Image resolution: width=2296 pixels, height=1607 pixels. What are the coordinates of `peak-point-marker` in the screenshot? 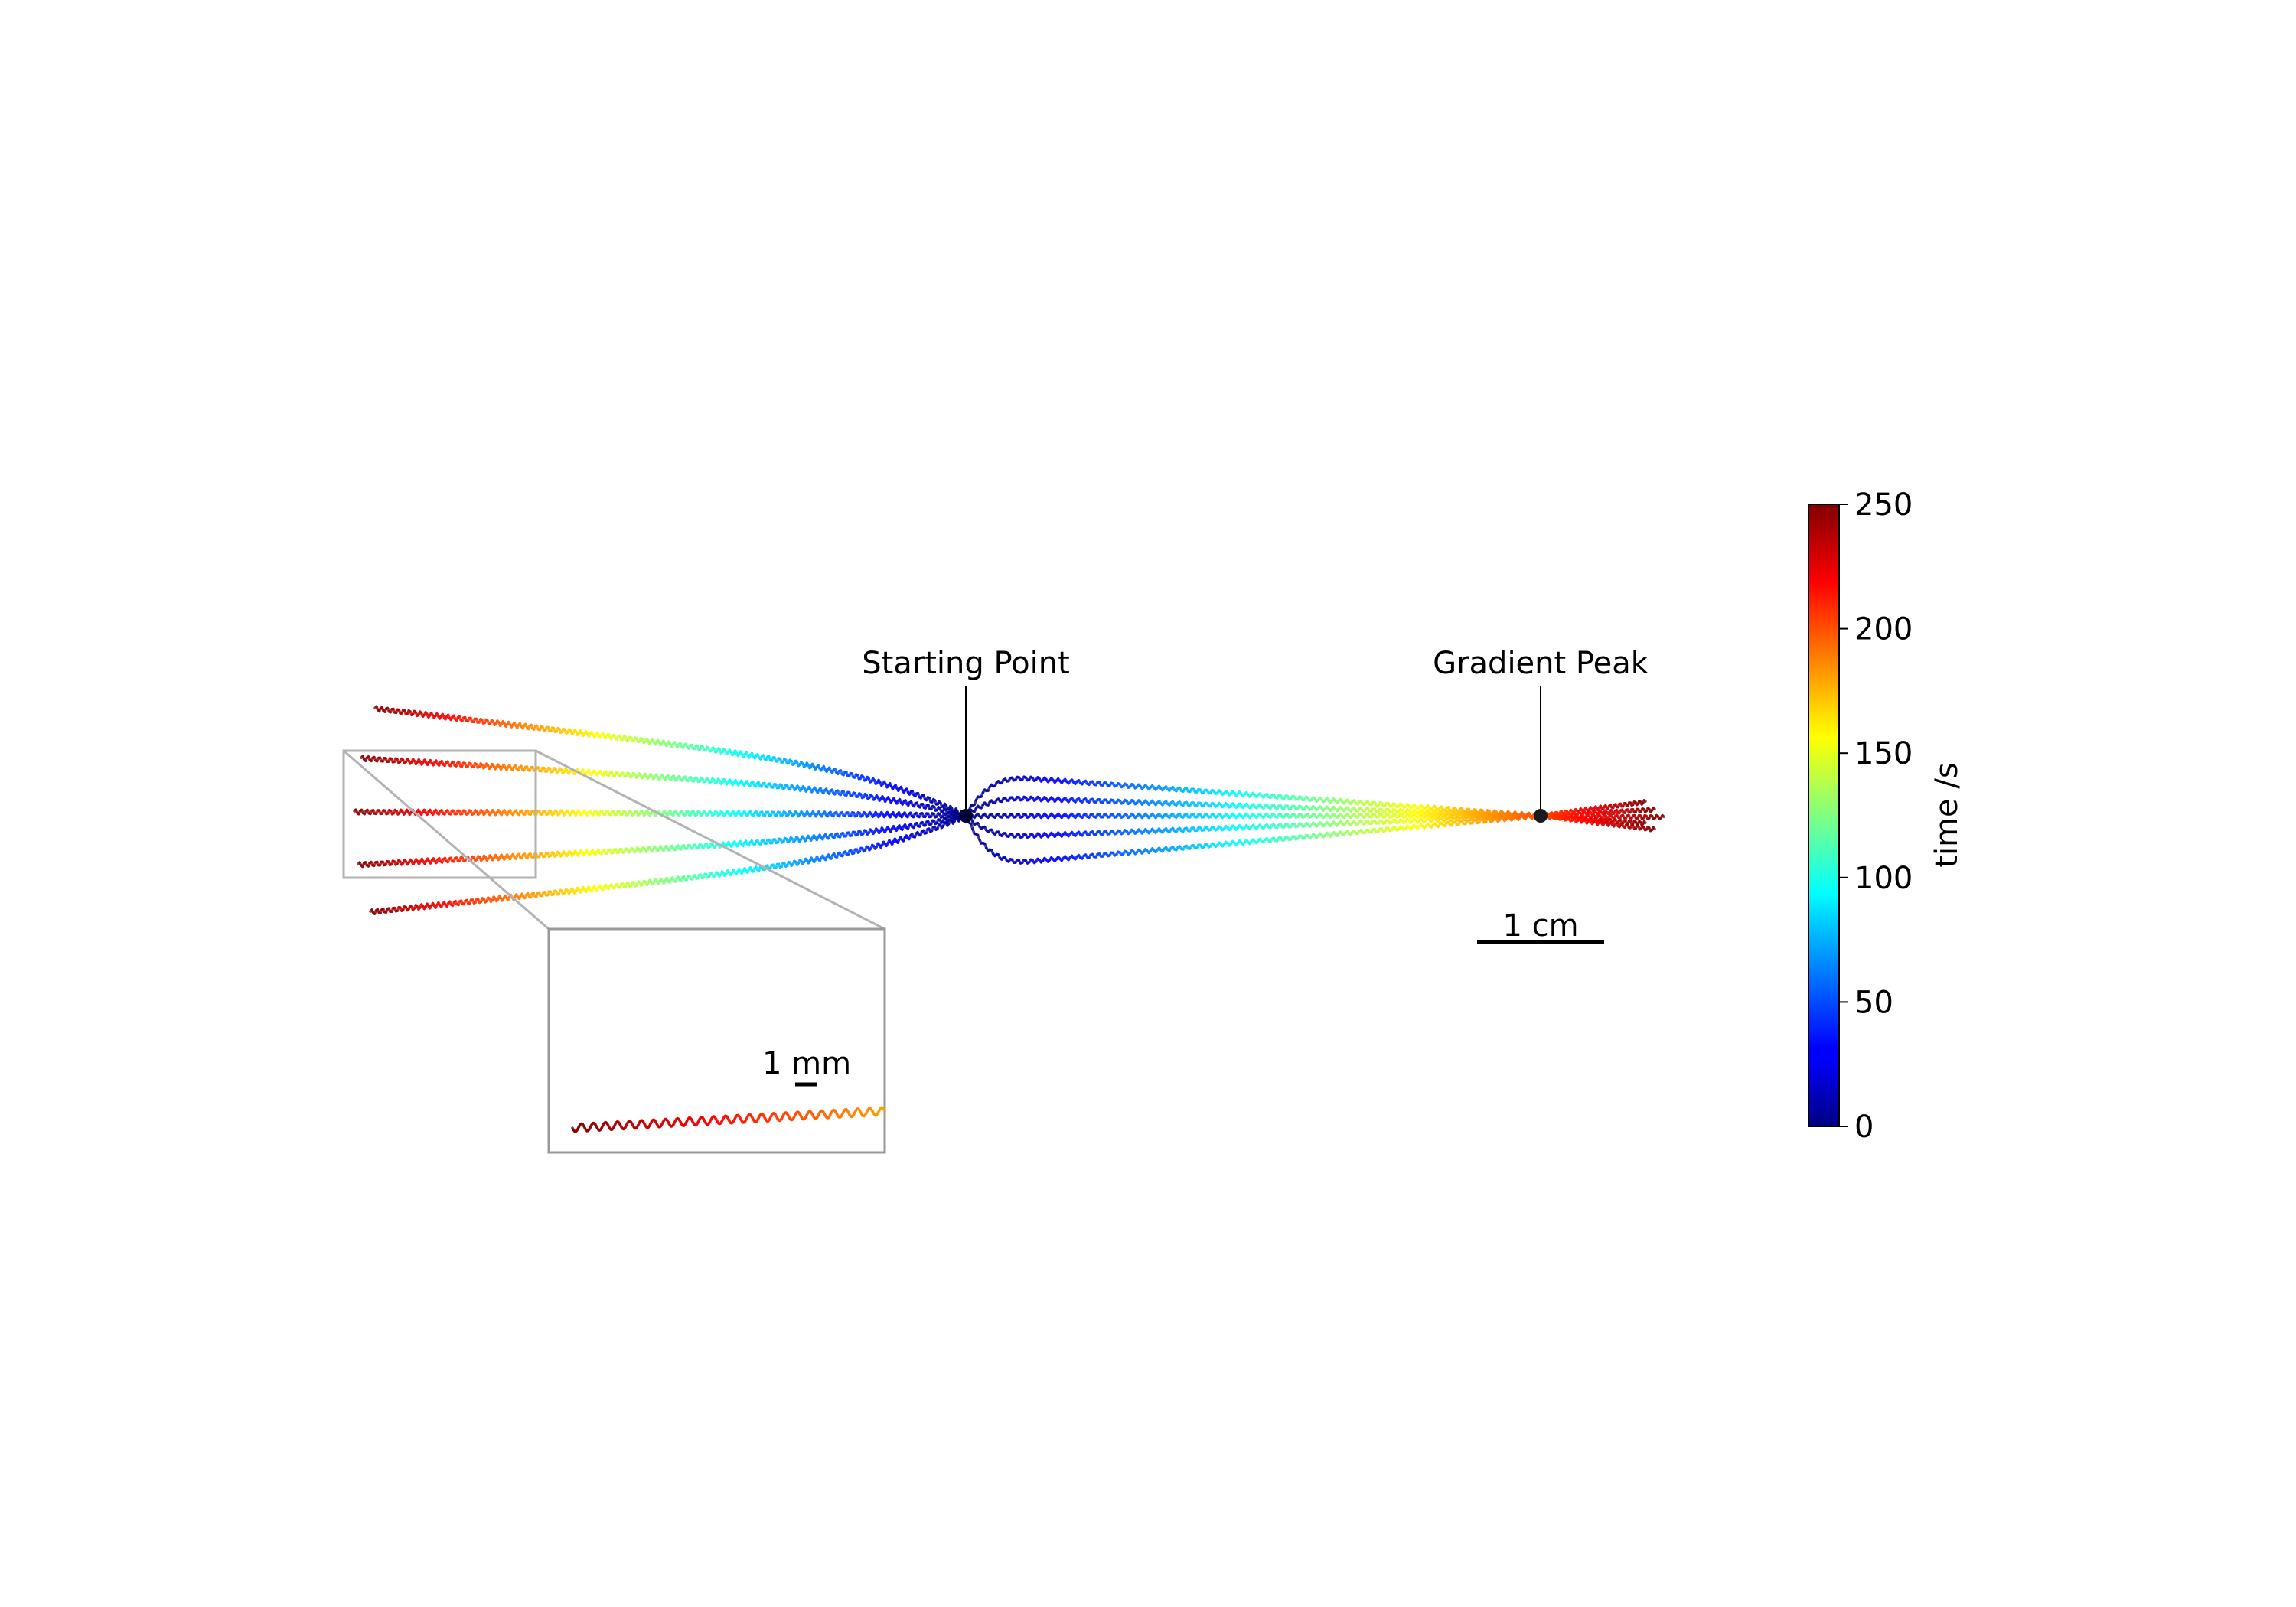 It's located at (1541, 816).